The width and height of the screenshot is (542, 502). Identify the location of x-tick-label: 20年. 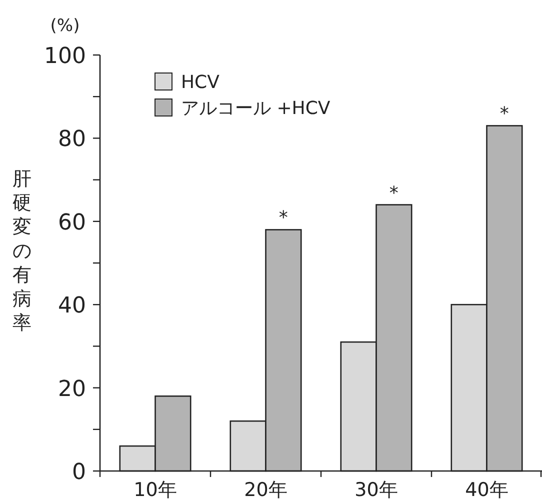
(266, 490).